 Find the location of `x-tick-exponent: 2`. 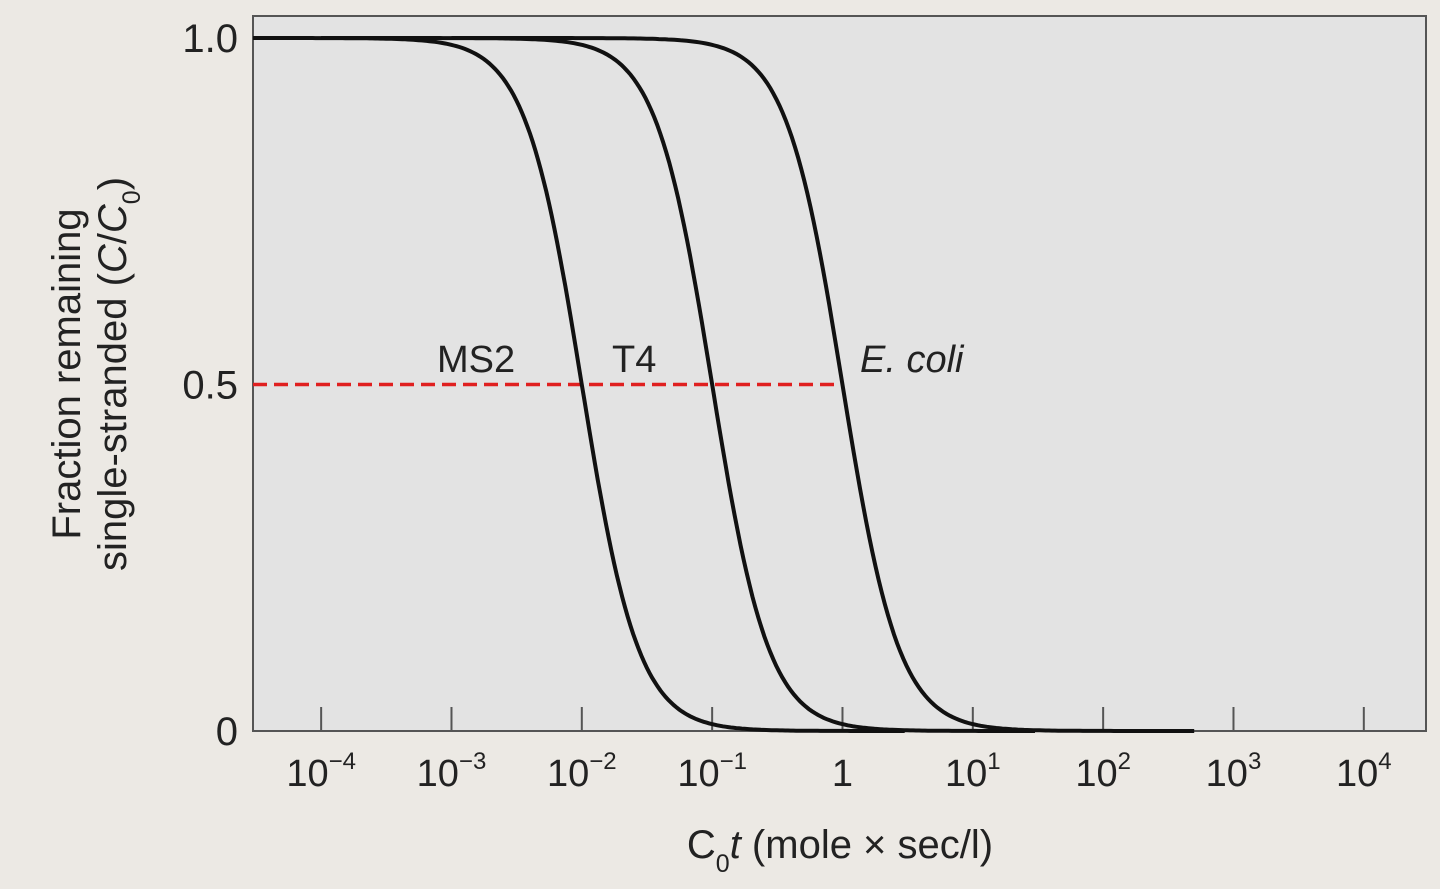

x-tick-exponent: 2 is located at coordinates (1124, 761).